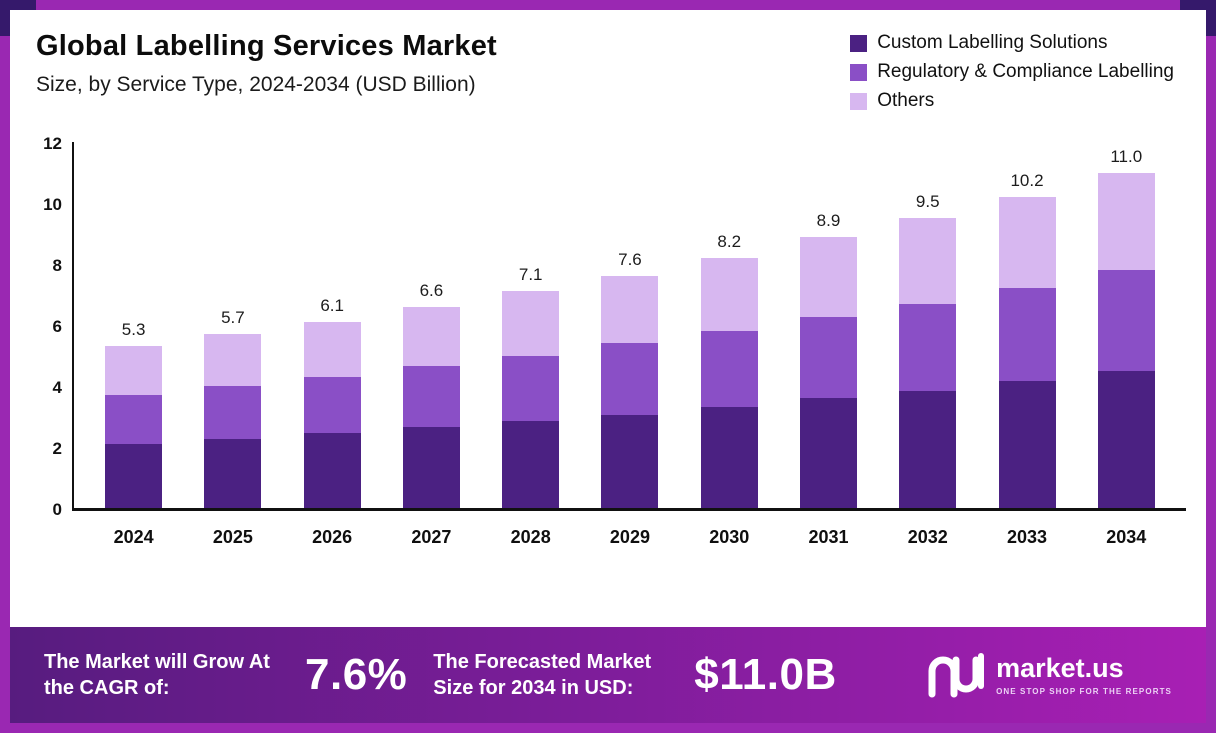  I want to click on marketus-logo-icon, so click(956, 675).